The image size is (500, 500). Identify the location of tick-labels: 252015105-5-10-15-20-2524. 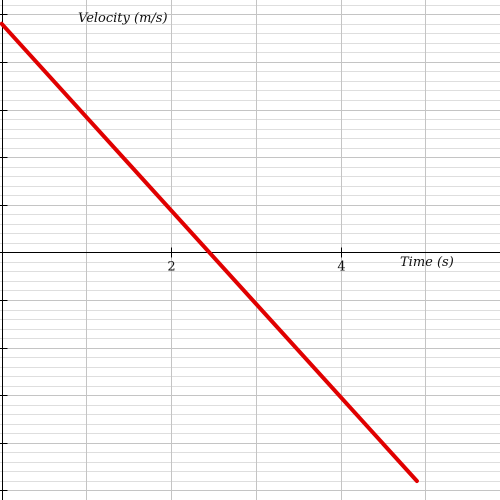
(256, 267).